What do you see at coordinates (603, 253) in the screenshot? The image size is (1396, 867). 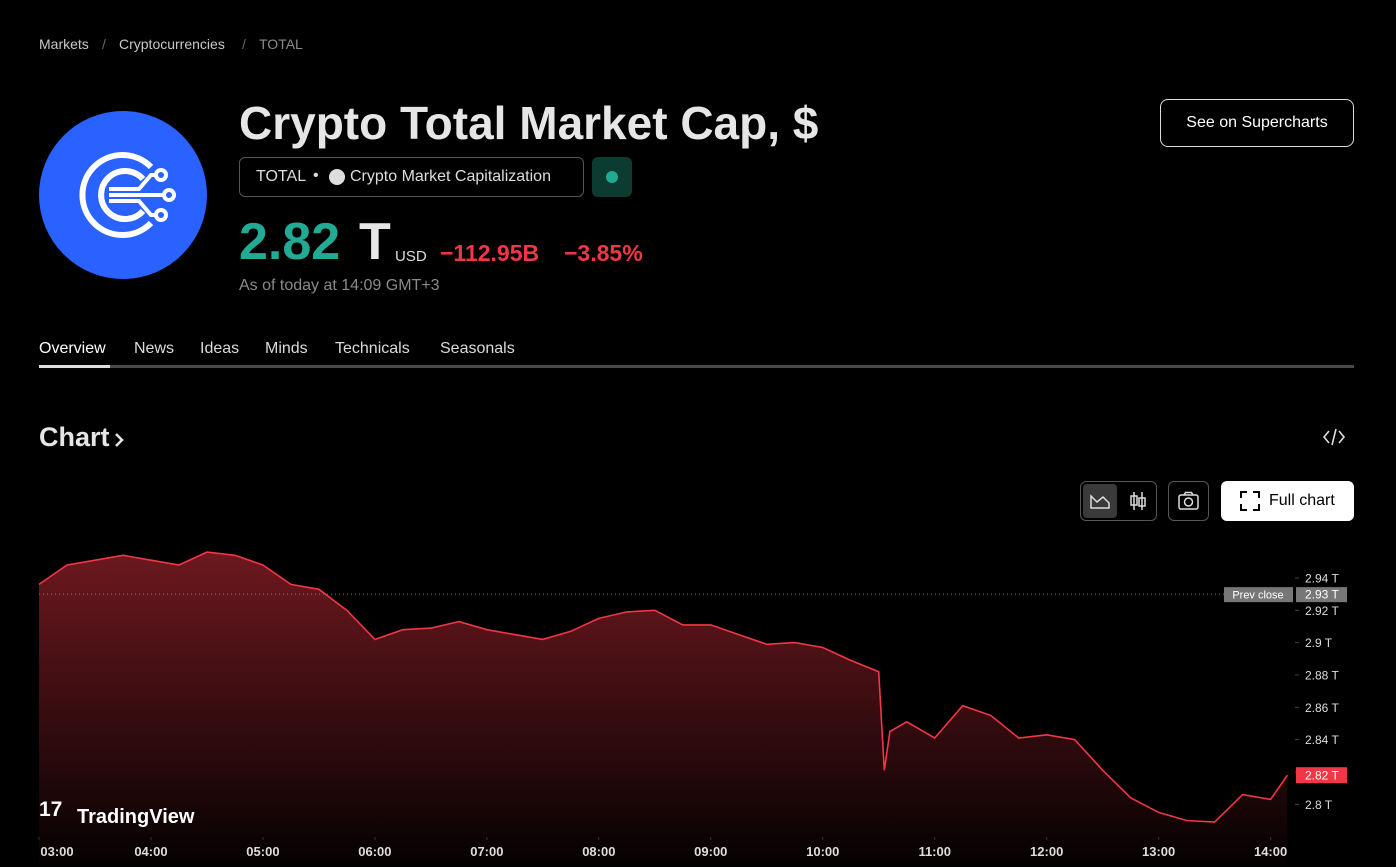 I see `price-change-percent: −3.85%` at bounding box center [603, 253].